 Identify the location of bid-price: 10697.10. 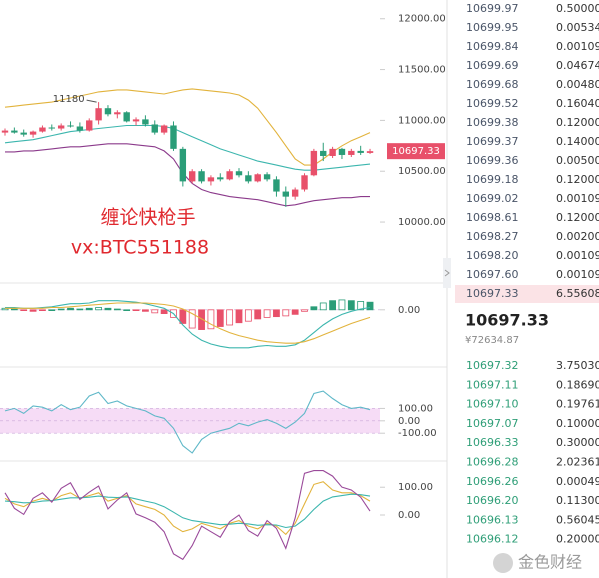
(492, 404).